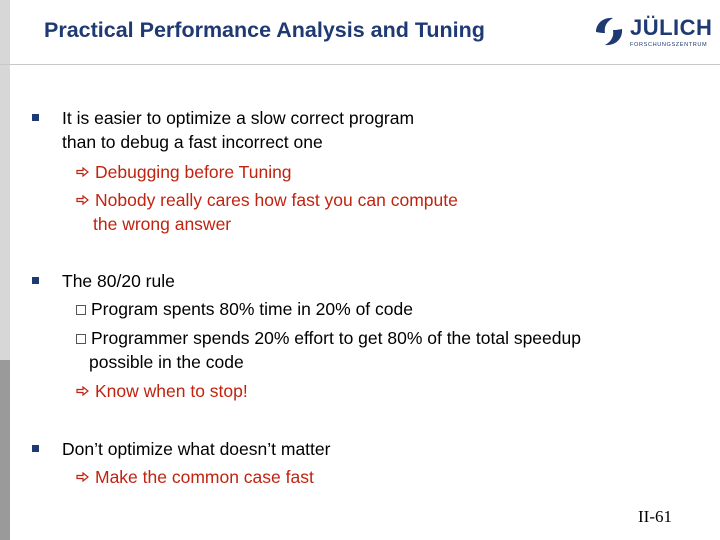 The width and height of the screenshot is (720, 540). I want to click on bullet-2-sub-1: Program spents 80% time in 20% of code, so click(244, 309).